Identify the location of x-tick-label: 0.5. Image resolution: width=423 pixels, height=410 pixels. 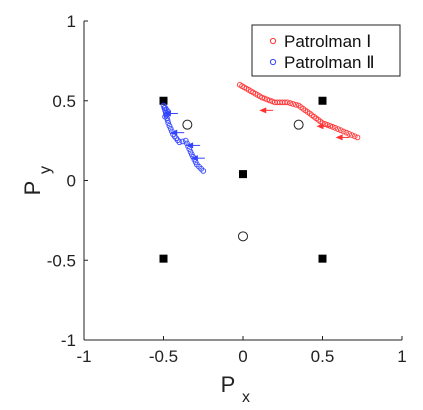
(323, 356).